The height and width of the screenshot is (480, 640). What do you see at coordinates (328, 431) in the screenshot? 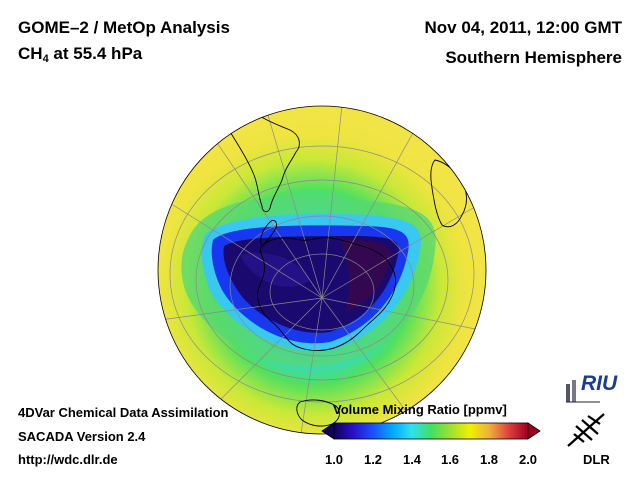
I see `colorbar-left-arrow` at bounding box center [328, 431].